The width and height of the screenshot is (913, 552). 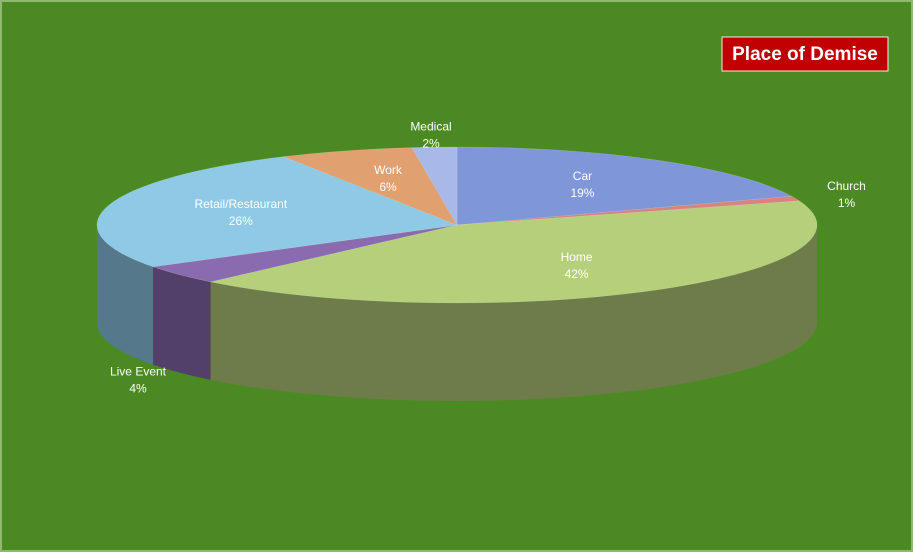 I want to click on data-label-value: 42%, so click(x=577, y=274).